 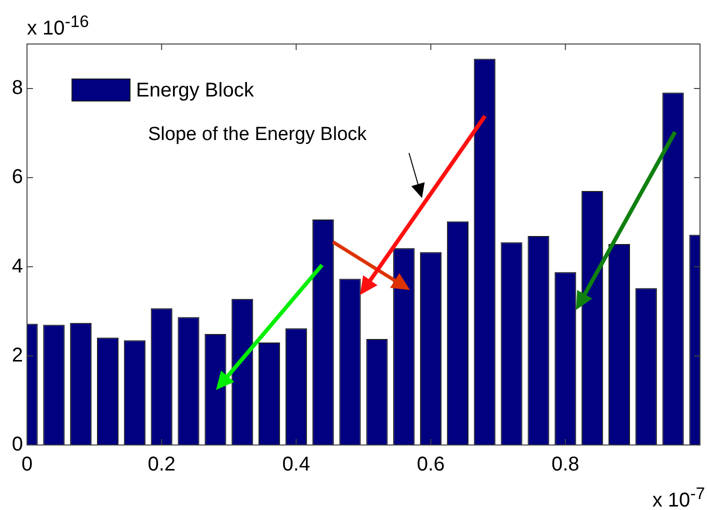 I want to click on y-tick-label: 0, so click(x=17, y=445).